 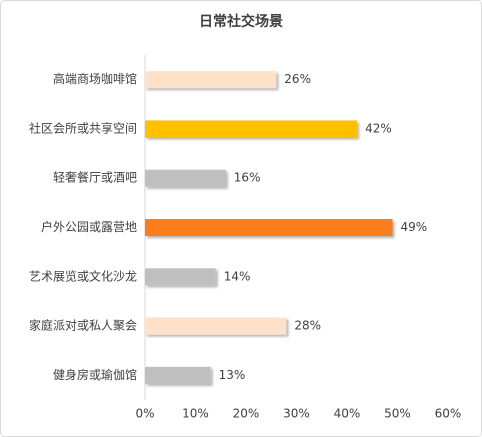 What do you see at coordinates (247, 178) in the screenshot?
I see `value-label: 16%` at bounding box center [247, 178].